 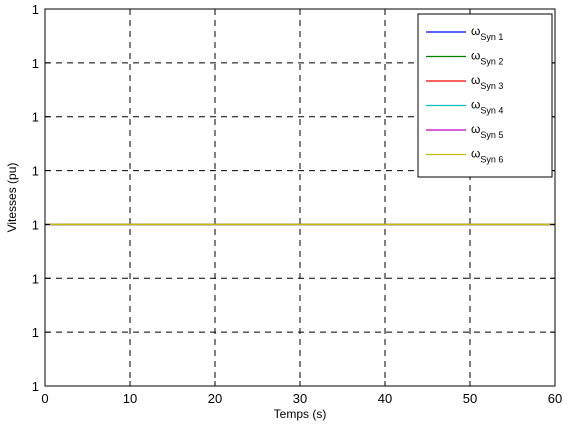 What do you see at coordinates (44, 398) in the screenshot?
I see `x-tick-label: 0` at bounding box center [44, 398].